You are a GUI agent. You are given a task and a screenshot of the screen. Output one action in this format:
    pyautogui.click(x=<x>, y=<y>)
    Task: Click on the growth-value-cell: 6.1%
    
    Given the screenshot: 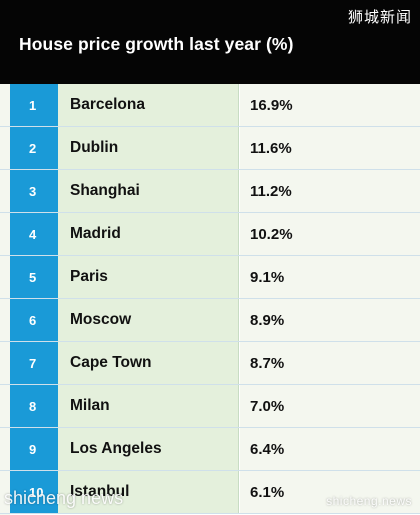 What is the action you would take?
    pyautogui.click(x=330, y=492)
    